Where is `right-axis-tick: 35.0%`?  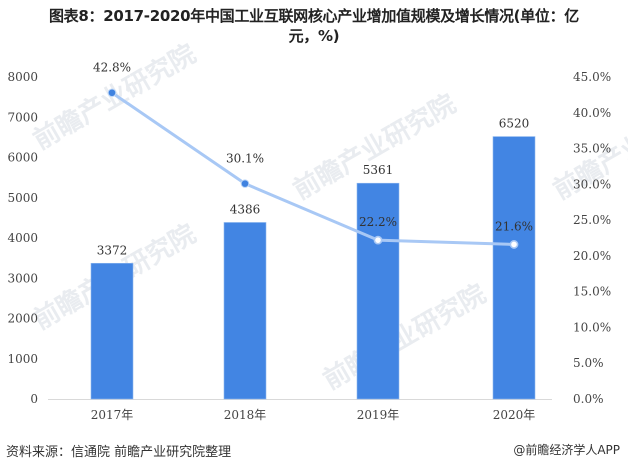
right-axis-tick: 35.0% is located at coordinates (592, 149).